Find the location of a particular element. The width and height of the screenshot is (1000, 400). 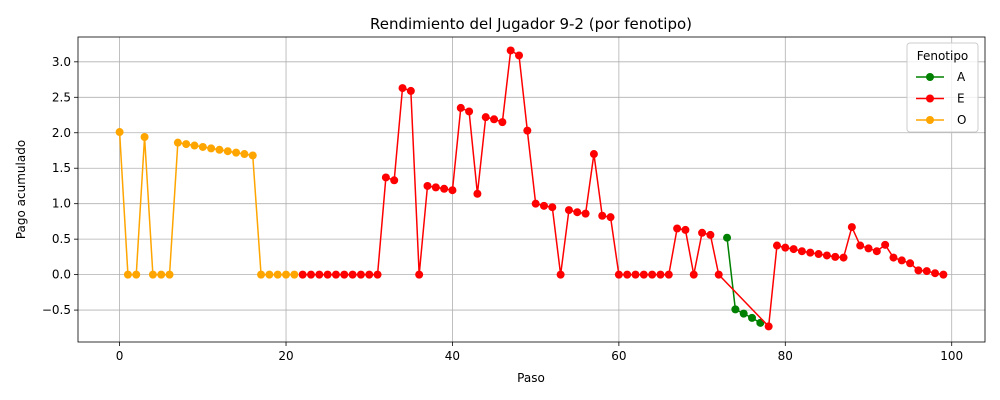

y-tick-label: 1.0 is located at coordinates (61, 204).